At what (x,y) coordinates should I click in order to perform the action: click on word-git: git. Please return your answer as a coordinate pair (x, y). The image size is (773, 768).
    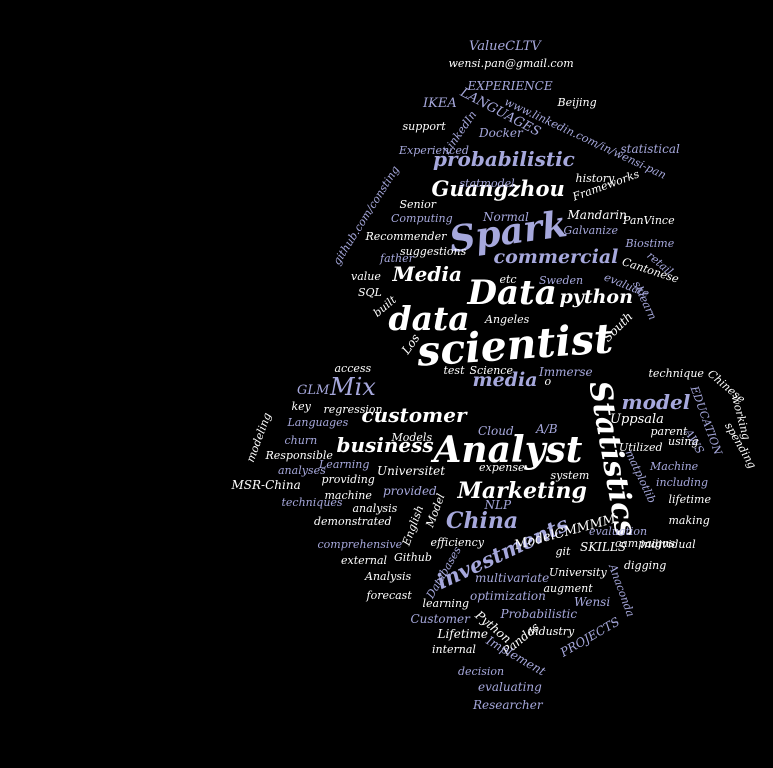
    Looking at the image, I should click on (563, 551).